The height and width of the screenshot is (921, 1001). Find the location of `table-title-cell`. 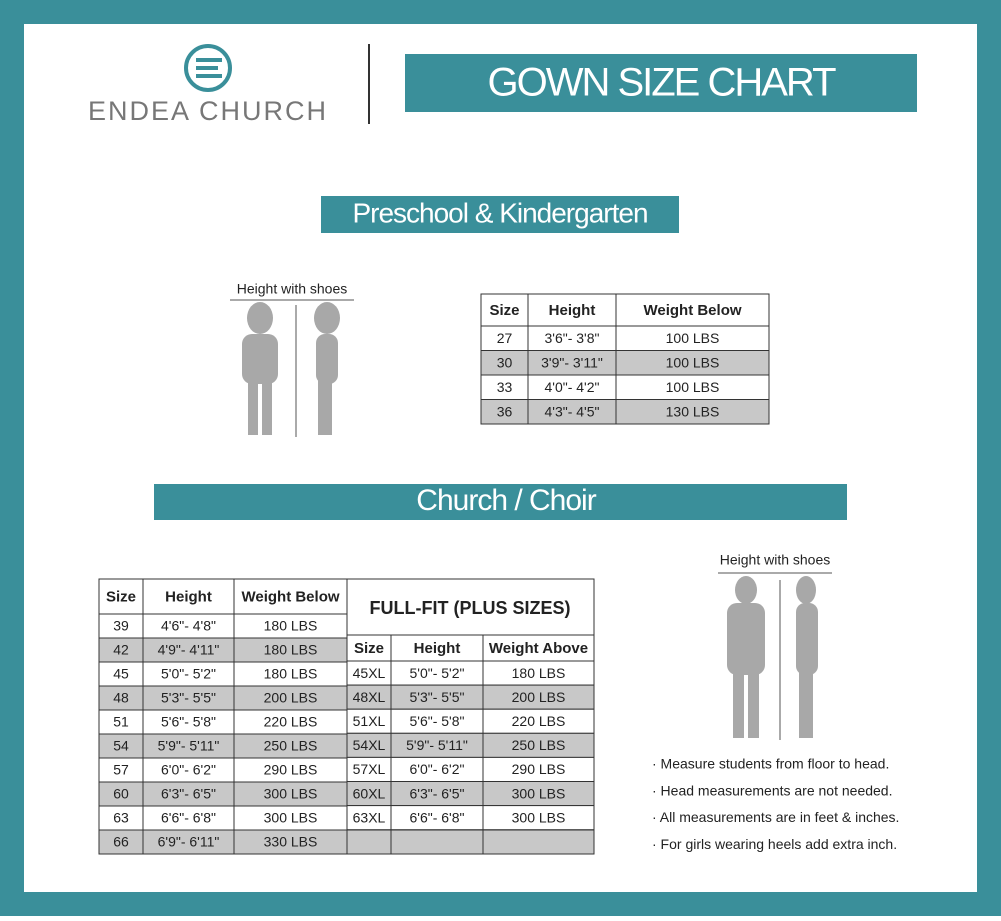

table-title-cell is located at coordinates (470, 607).